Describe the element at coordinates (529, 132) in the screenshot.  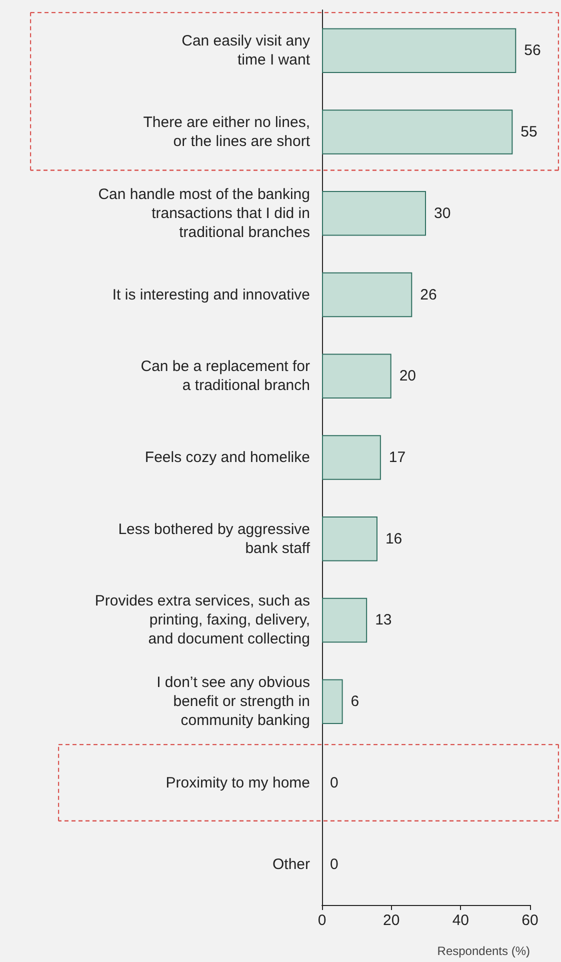
I see `data-label: 55` at that location.